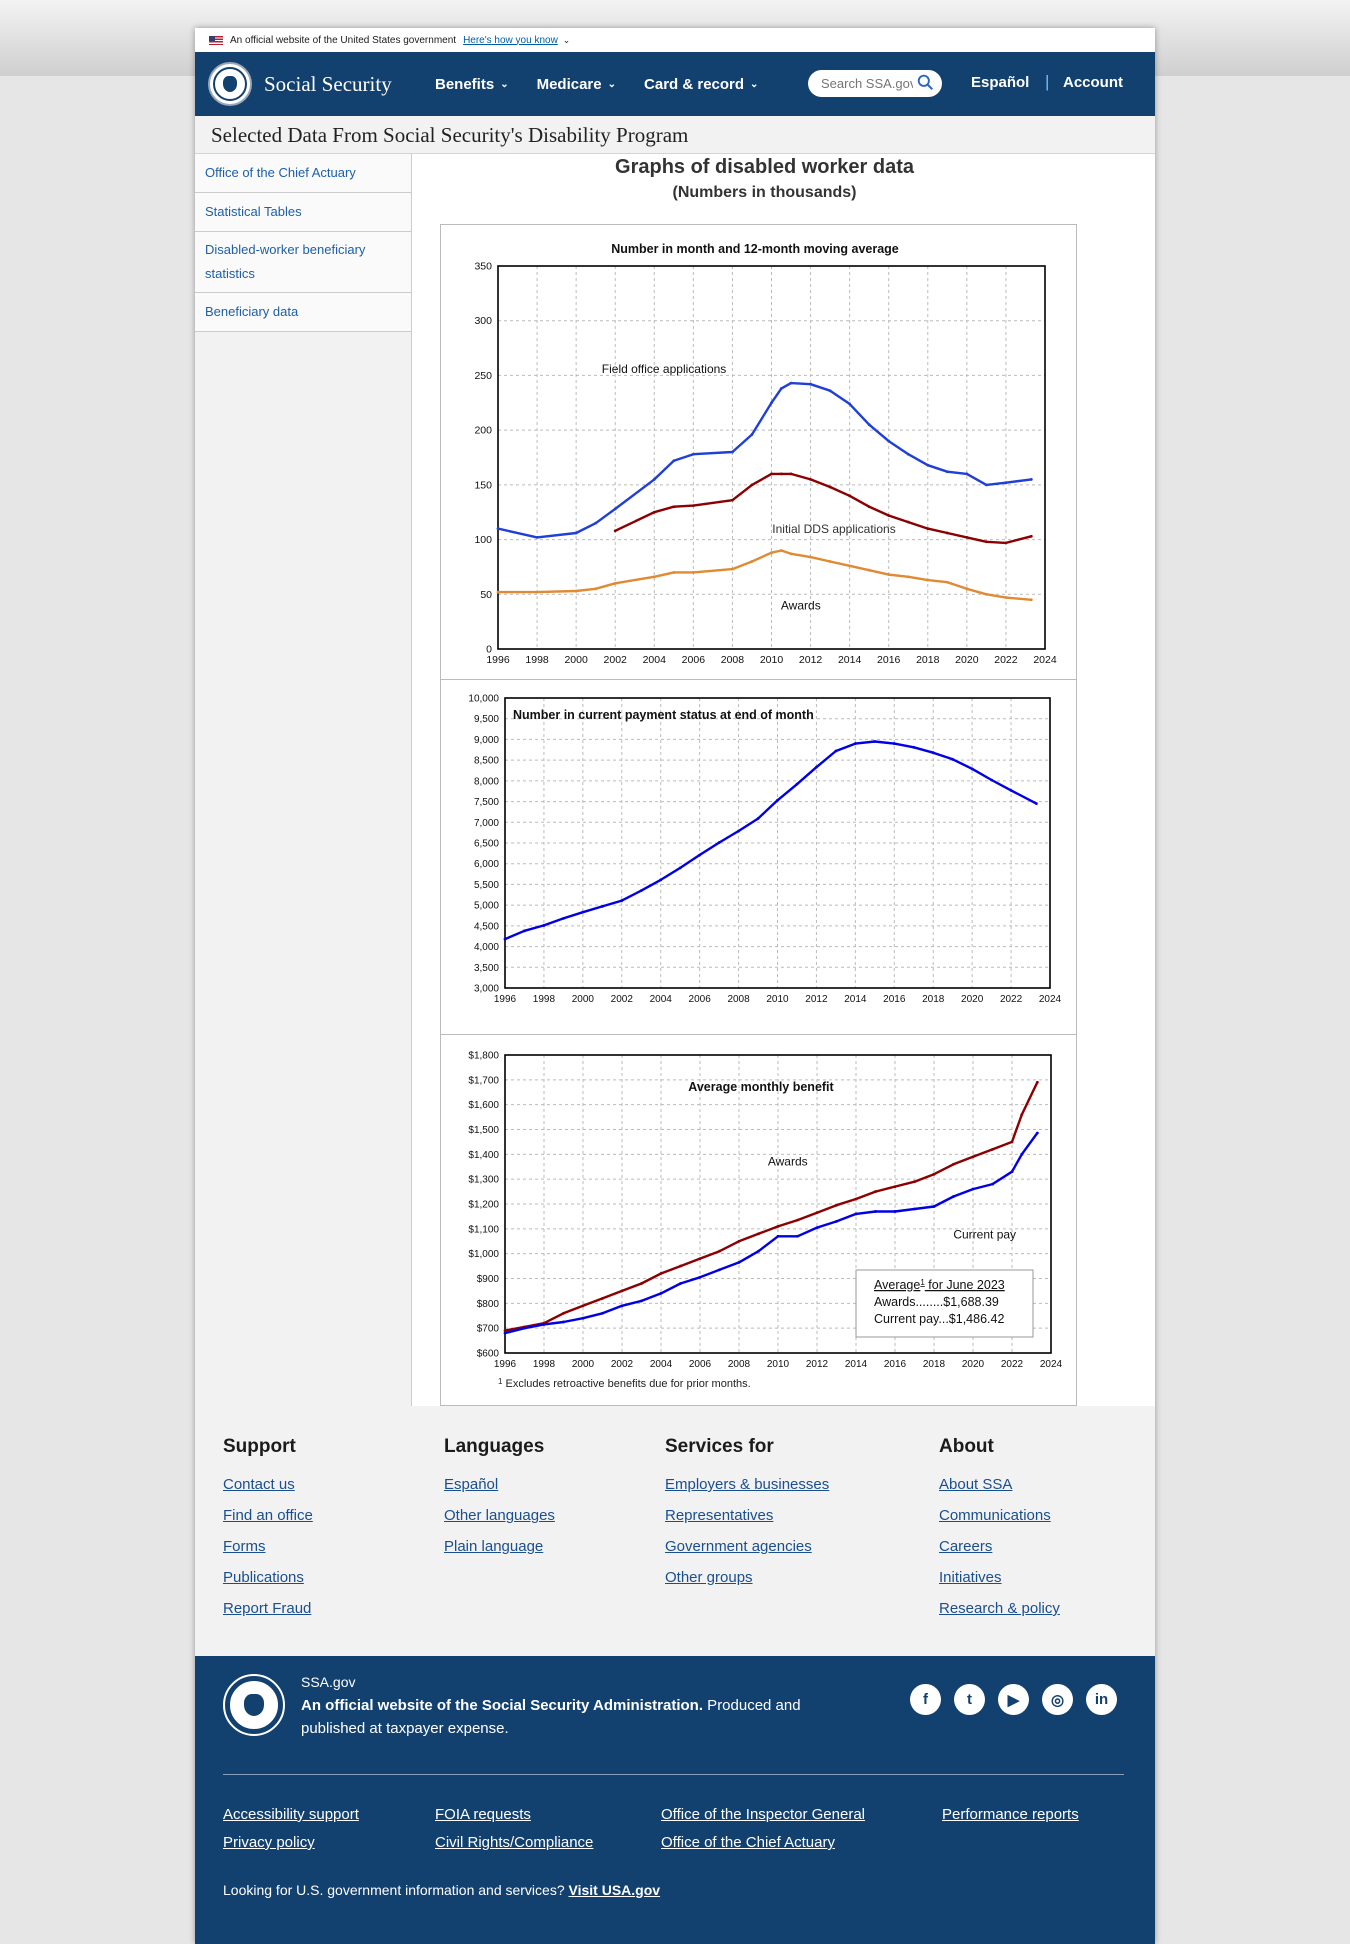 The width and height of the screenshot is (1350, 1944). I want to click on nav-card-record-label: Card & record, so click(694, 84).